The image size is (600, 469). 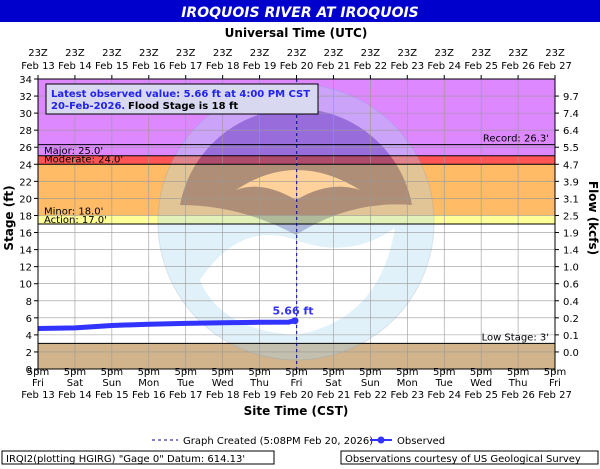 What do you see at coordinates (593, 218) in the screenshot?
I see `right-axis-title: Flow (kcfs)` at bounding box center [593, 218].